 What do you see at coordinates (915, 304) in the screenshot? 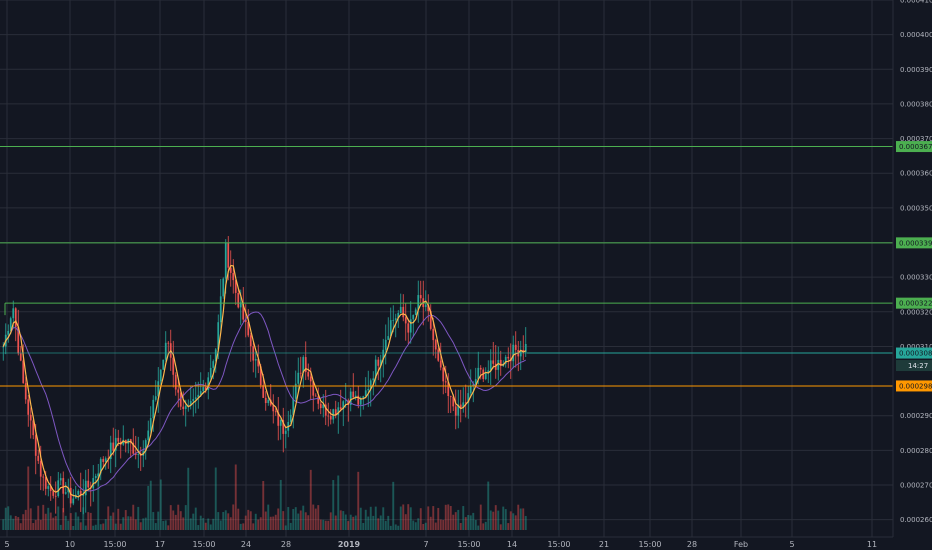
I see `price-label-text: 0.0003225` at bounding box center [915, 304].